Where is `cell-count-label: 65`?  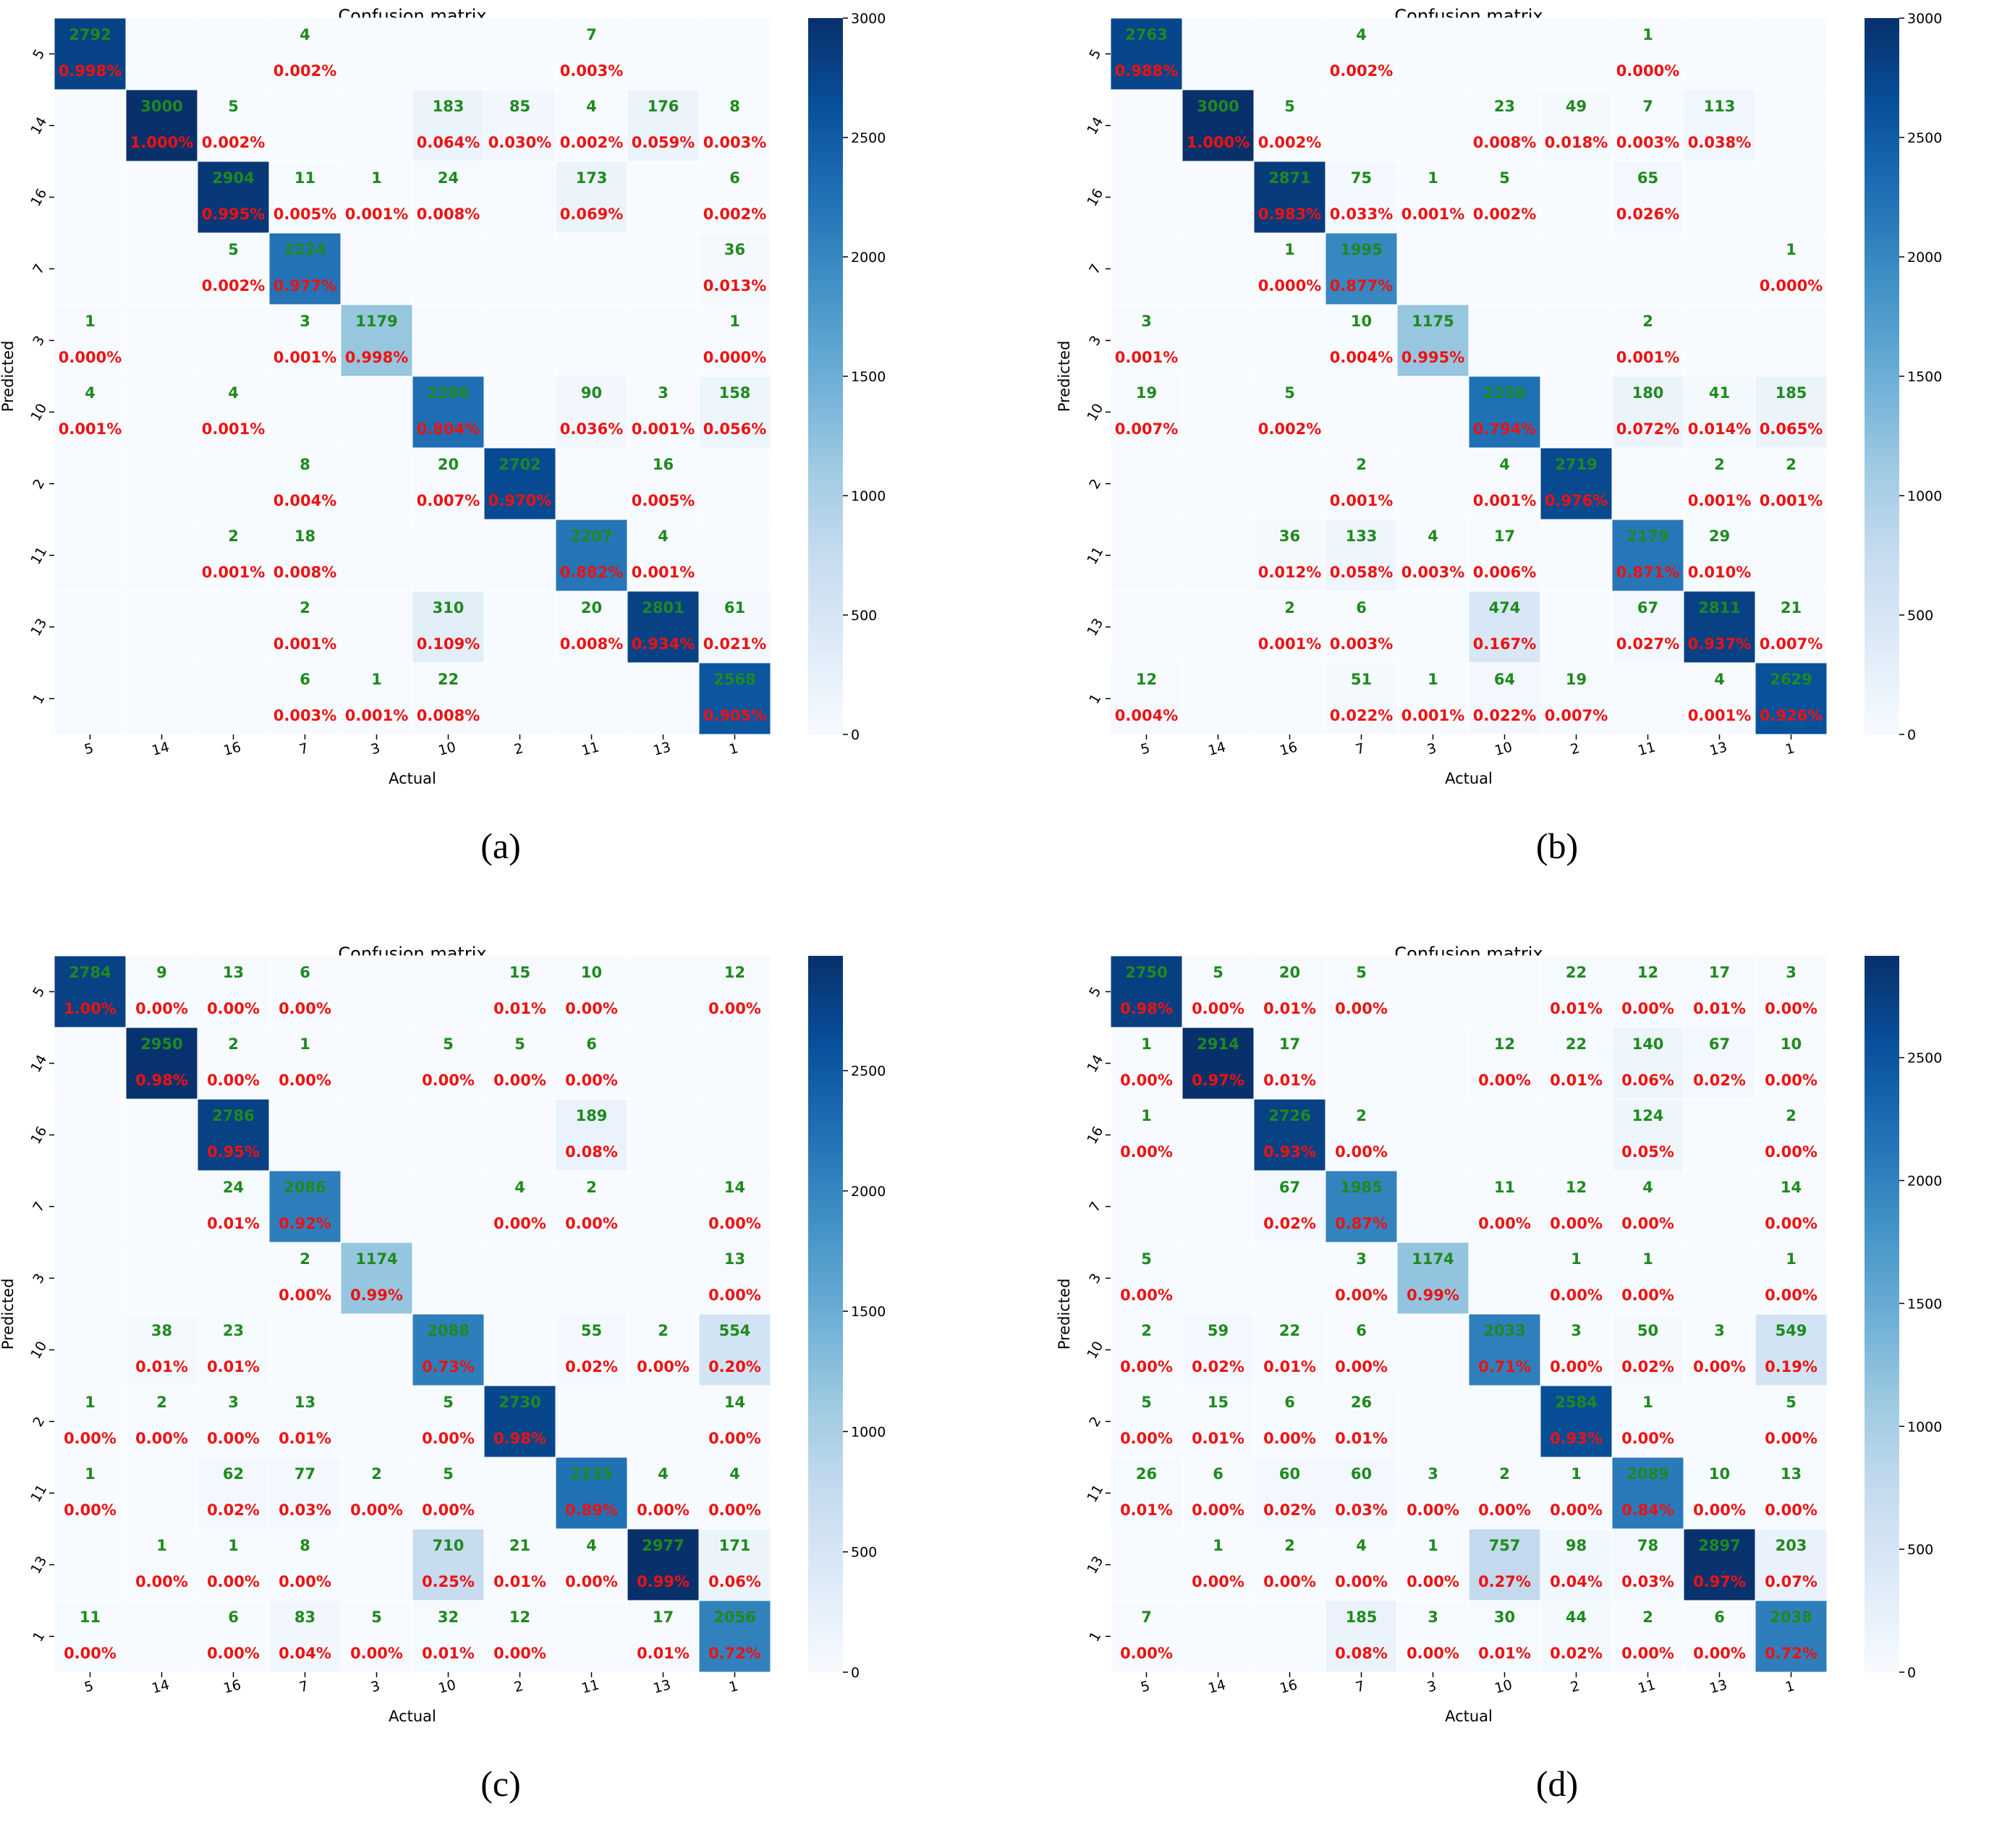 cell-count-label: 65 is located at coordinates (1647, 178).